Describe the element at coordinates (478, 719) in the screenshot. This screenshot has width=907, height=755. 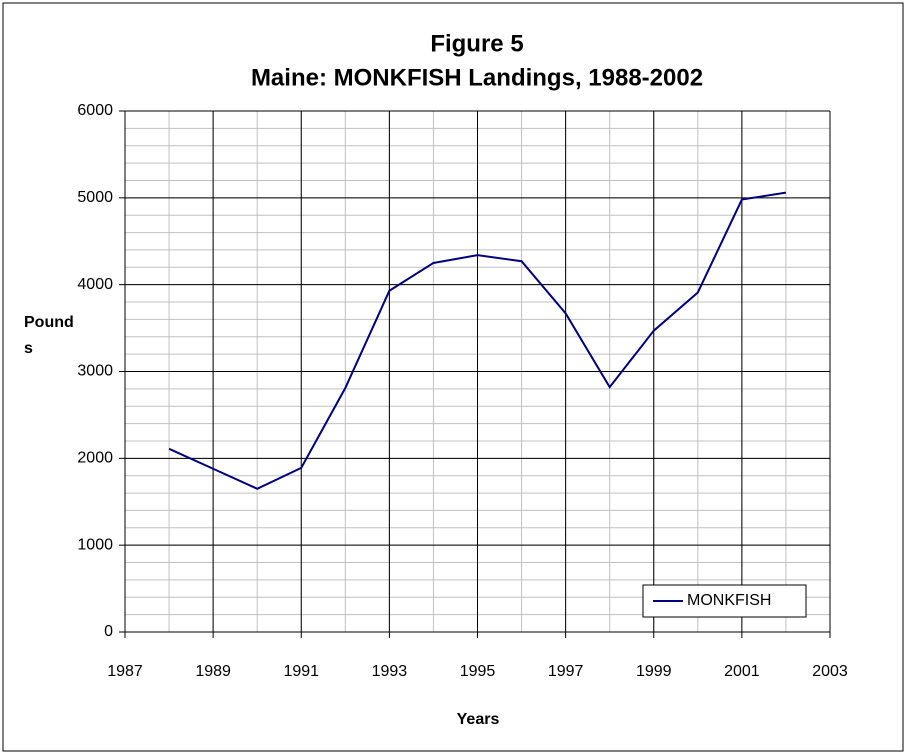
I see `x-axis-label: Years` at that location.